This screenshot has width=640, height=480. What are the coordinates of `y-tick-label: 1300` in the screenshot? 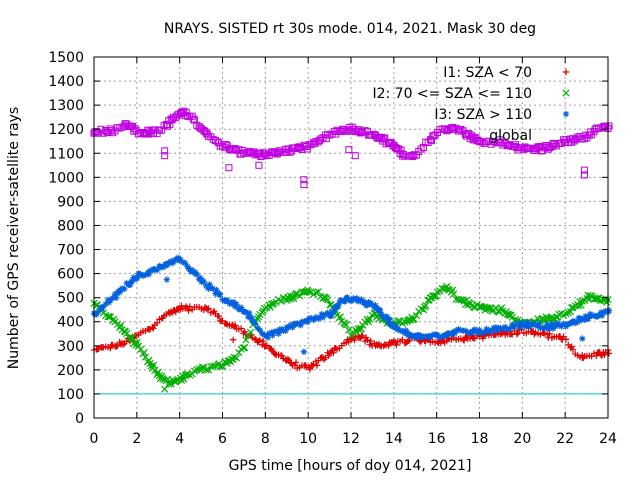 It's located at (66, 106).